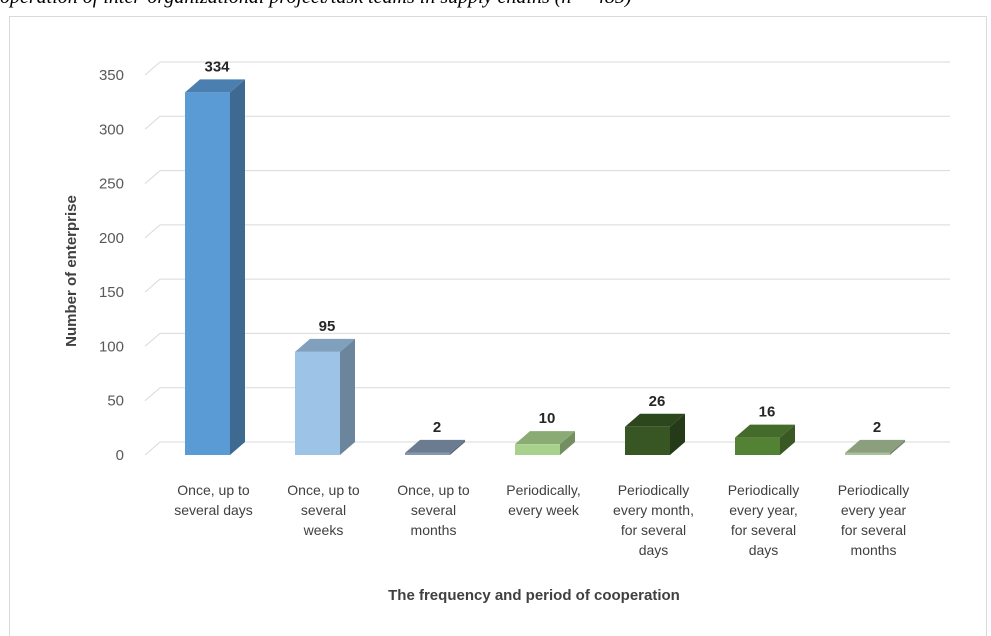 This screenshot has height=636, width=991. I want to click on y-tick-label: 300, so click(111, 129).